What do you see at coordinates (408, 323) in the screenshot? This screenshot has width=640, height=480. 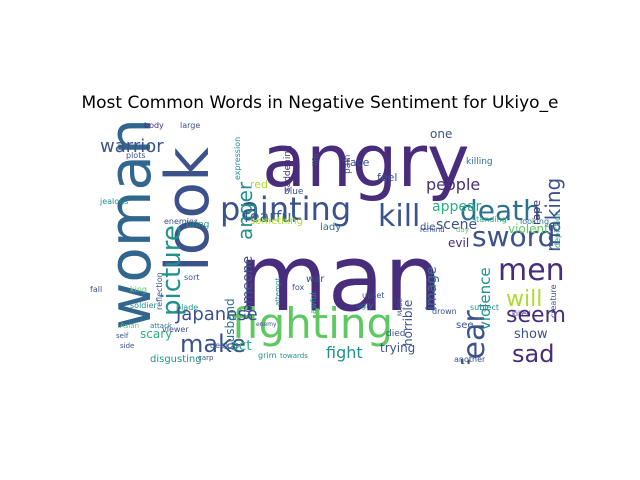 I see `word-horrible: horrible` at bounding box center [408, 323].